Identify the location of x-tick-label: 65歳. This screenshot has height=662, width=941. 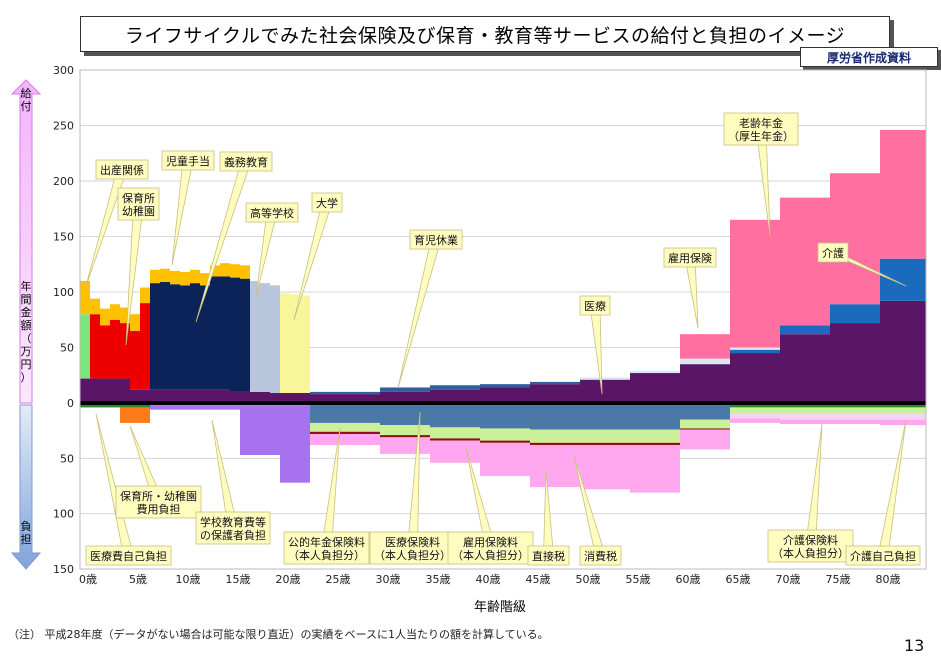
(738, 579).